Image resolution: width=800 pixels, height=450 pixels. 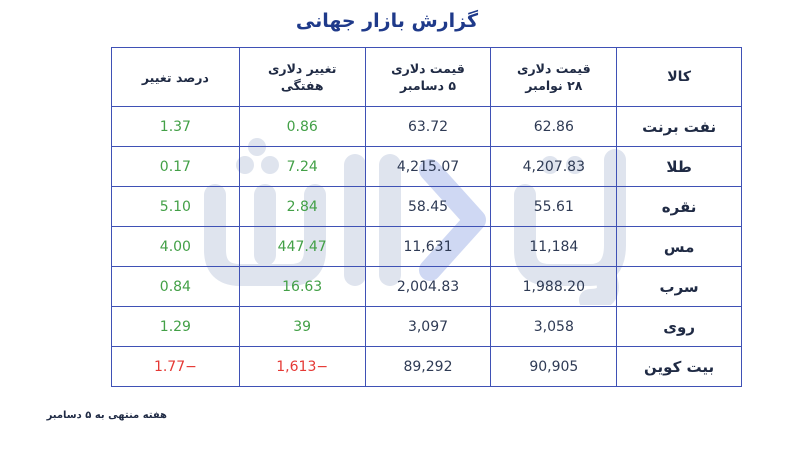 What do you see at coordinates (175, 366) in the screenshot?
I see `percent-change: −1.77` at bounding box center [175, 366].